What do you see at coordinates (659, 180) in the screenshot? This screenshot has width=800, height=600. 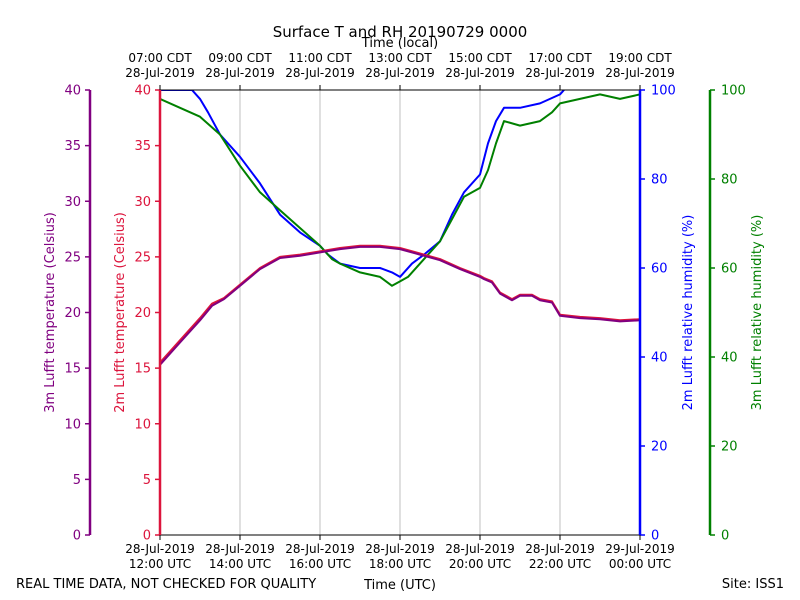 I see `rh2m-tick-label: 80` at bounding box center [659, 180].